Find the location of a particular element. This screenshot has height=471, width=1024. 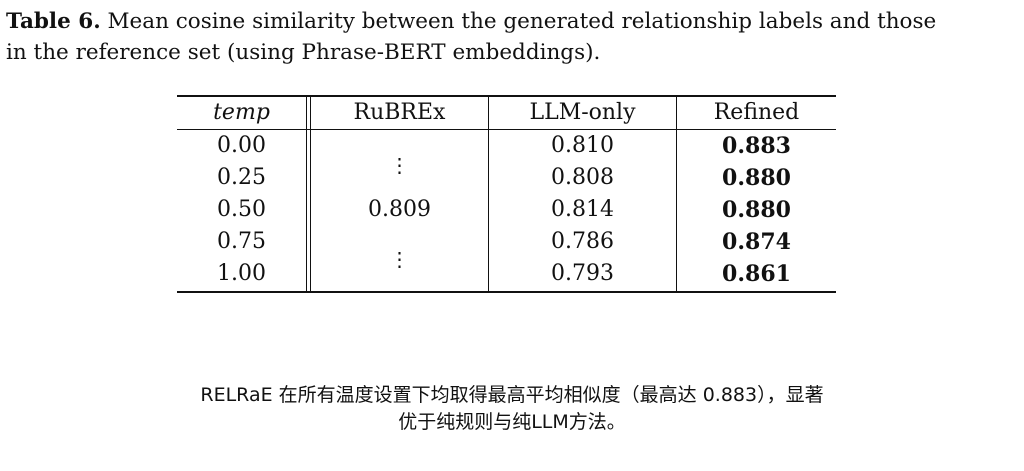

header-refined: Refined is located at coordinates (756, 112).